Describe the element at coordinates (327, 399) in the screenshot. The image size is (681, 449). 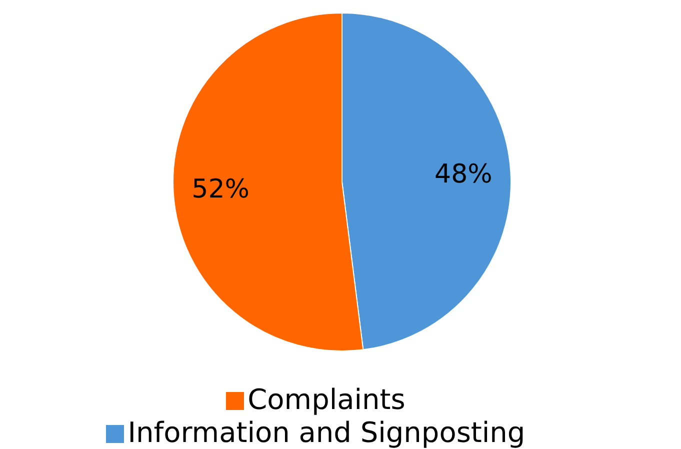
I see `legend-label: Complaints` at that location.